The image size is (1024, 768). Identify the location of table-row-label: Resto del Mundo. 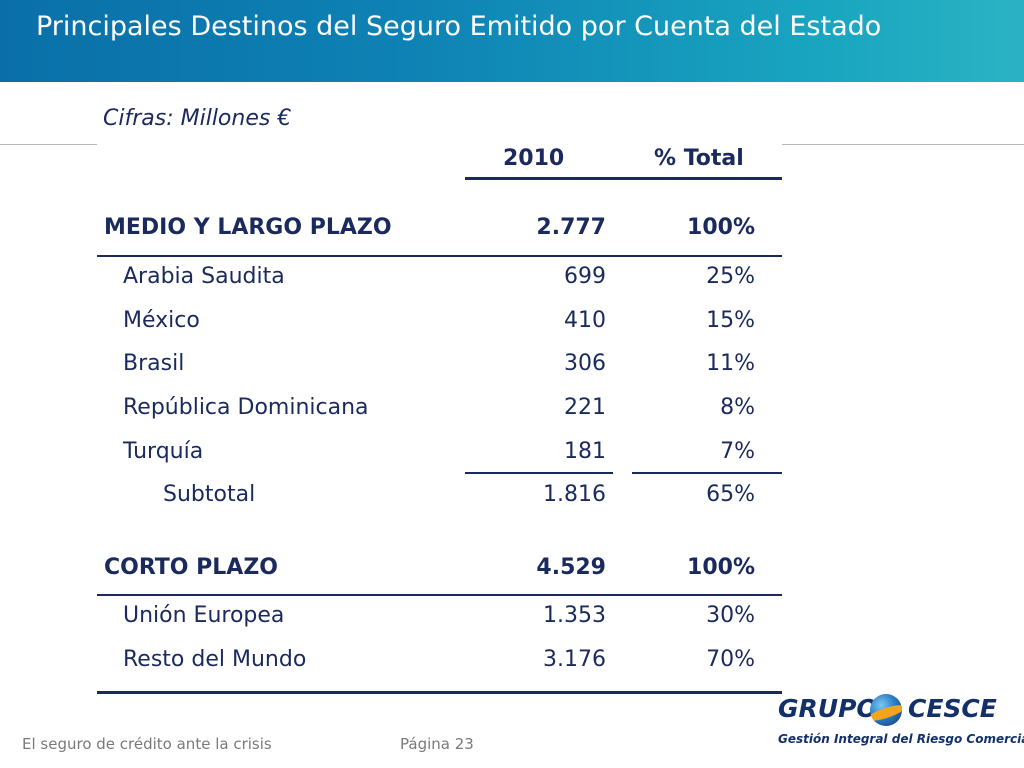
(215, 659).